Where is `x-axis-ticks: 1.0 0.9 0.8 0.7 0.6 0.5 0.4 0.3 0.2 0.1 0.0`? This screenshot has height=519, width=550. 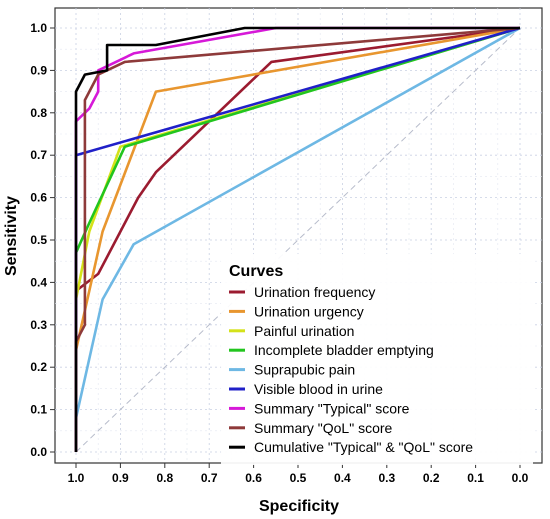 x-axis-ticks: 1.0 0.9 0.8 0.7 0.6 0.5 0.4 0.3 0.2 0.1 0.0 is located at coordinates (298, 474).